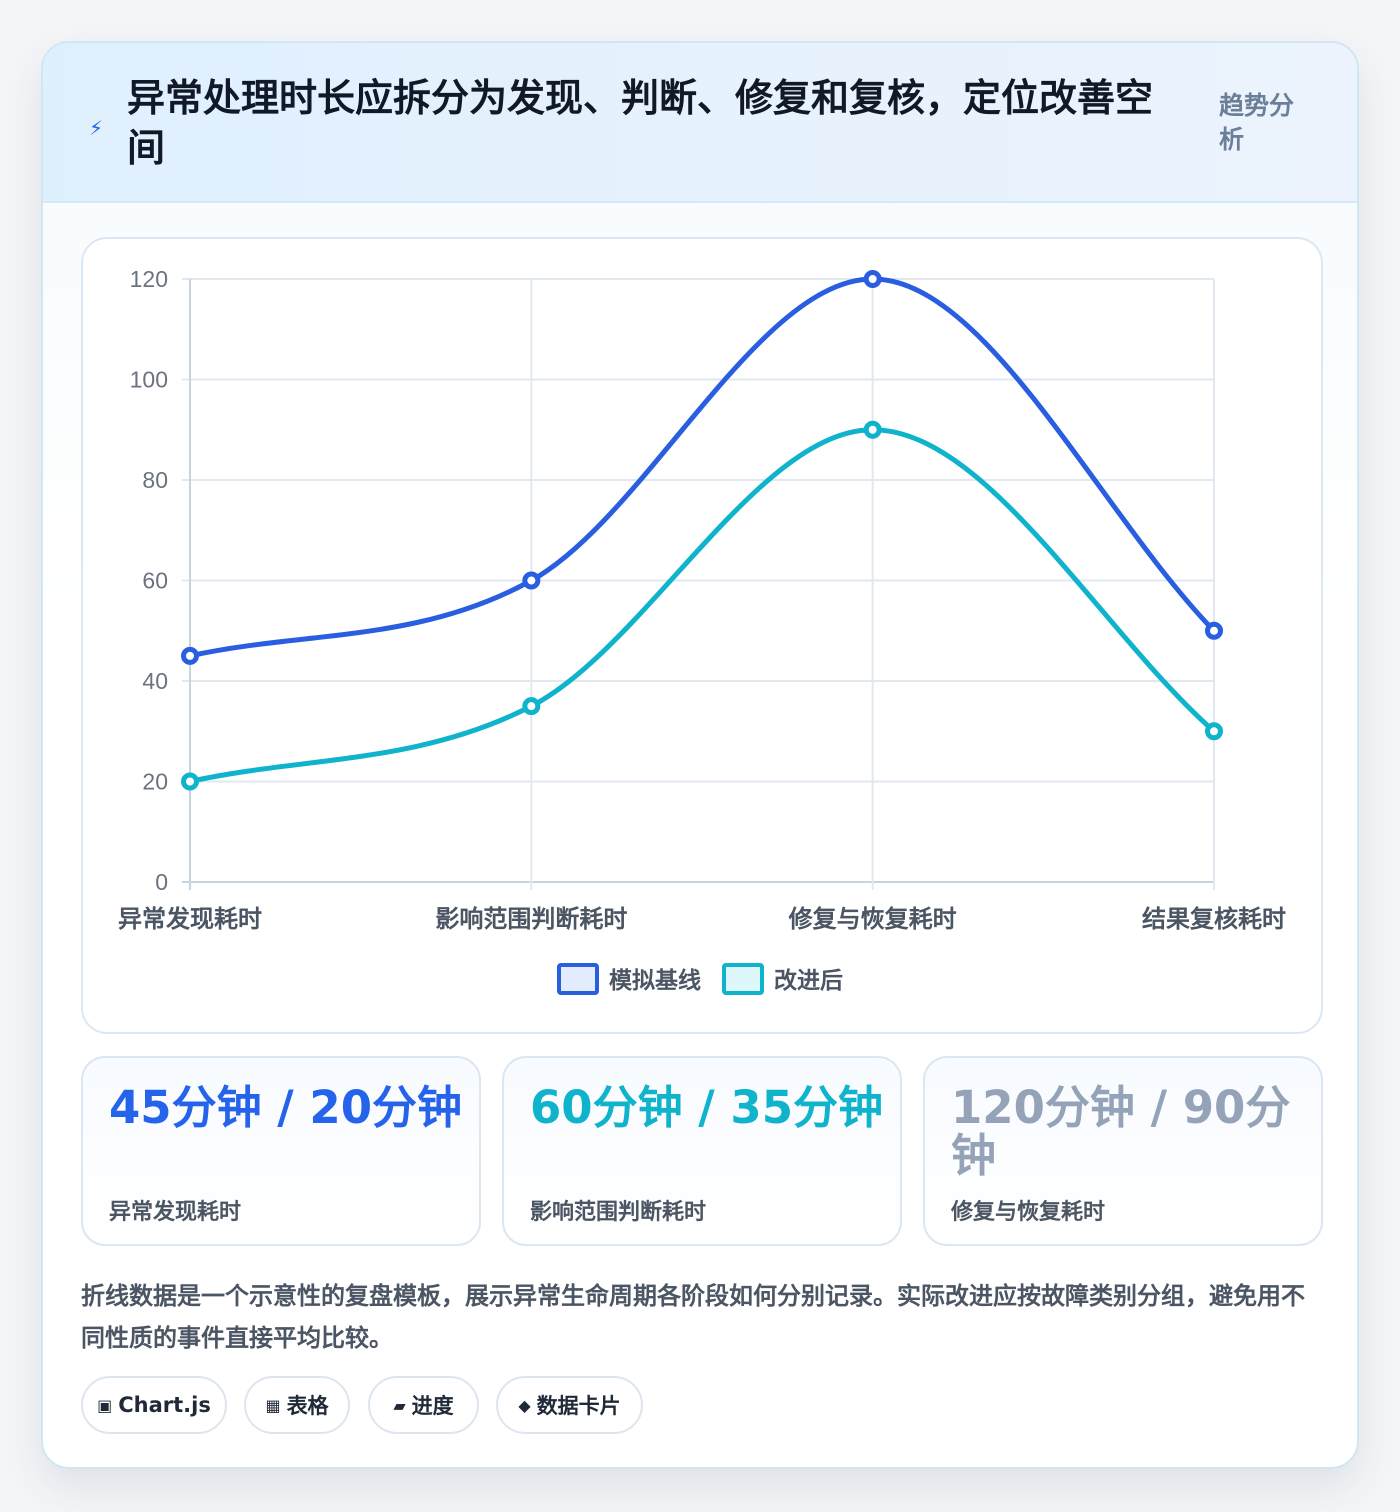  Describe the element at coordinates (149, 380) in the screenshot. I see `y-tick-label: 100` at that location.